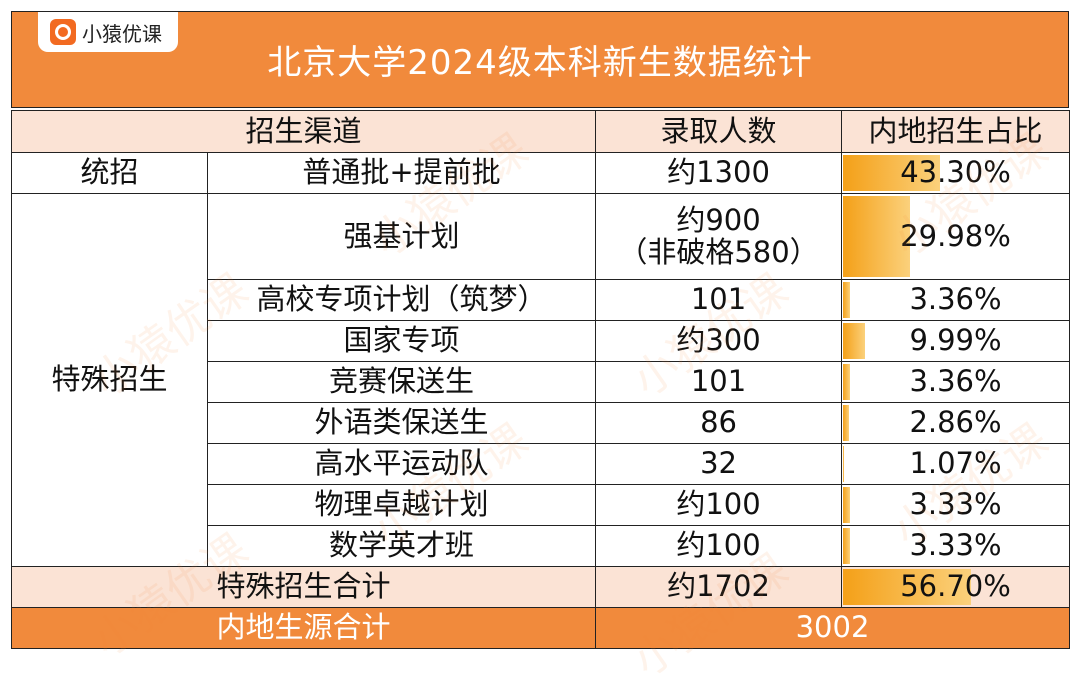 The image size is (1080, 689). What do you see at coordinates (718, 251) in the screenshot?
I see `count-note: （非破格580）` at bounding box center [718, 251].